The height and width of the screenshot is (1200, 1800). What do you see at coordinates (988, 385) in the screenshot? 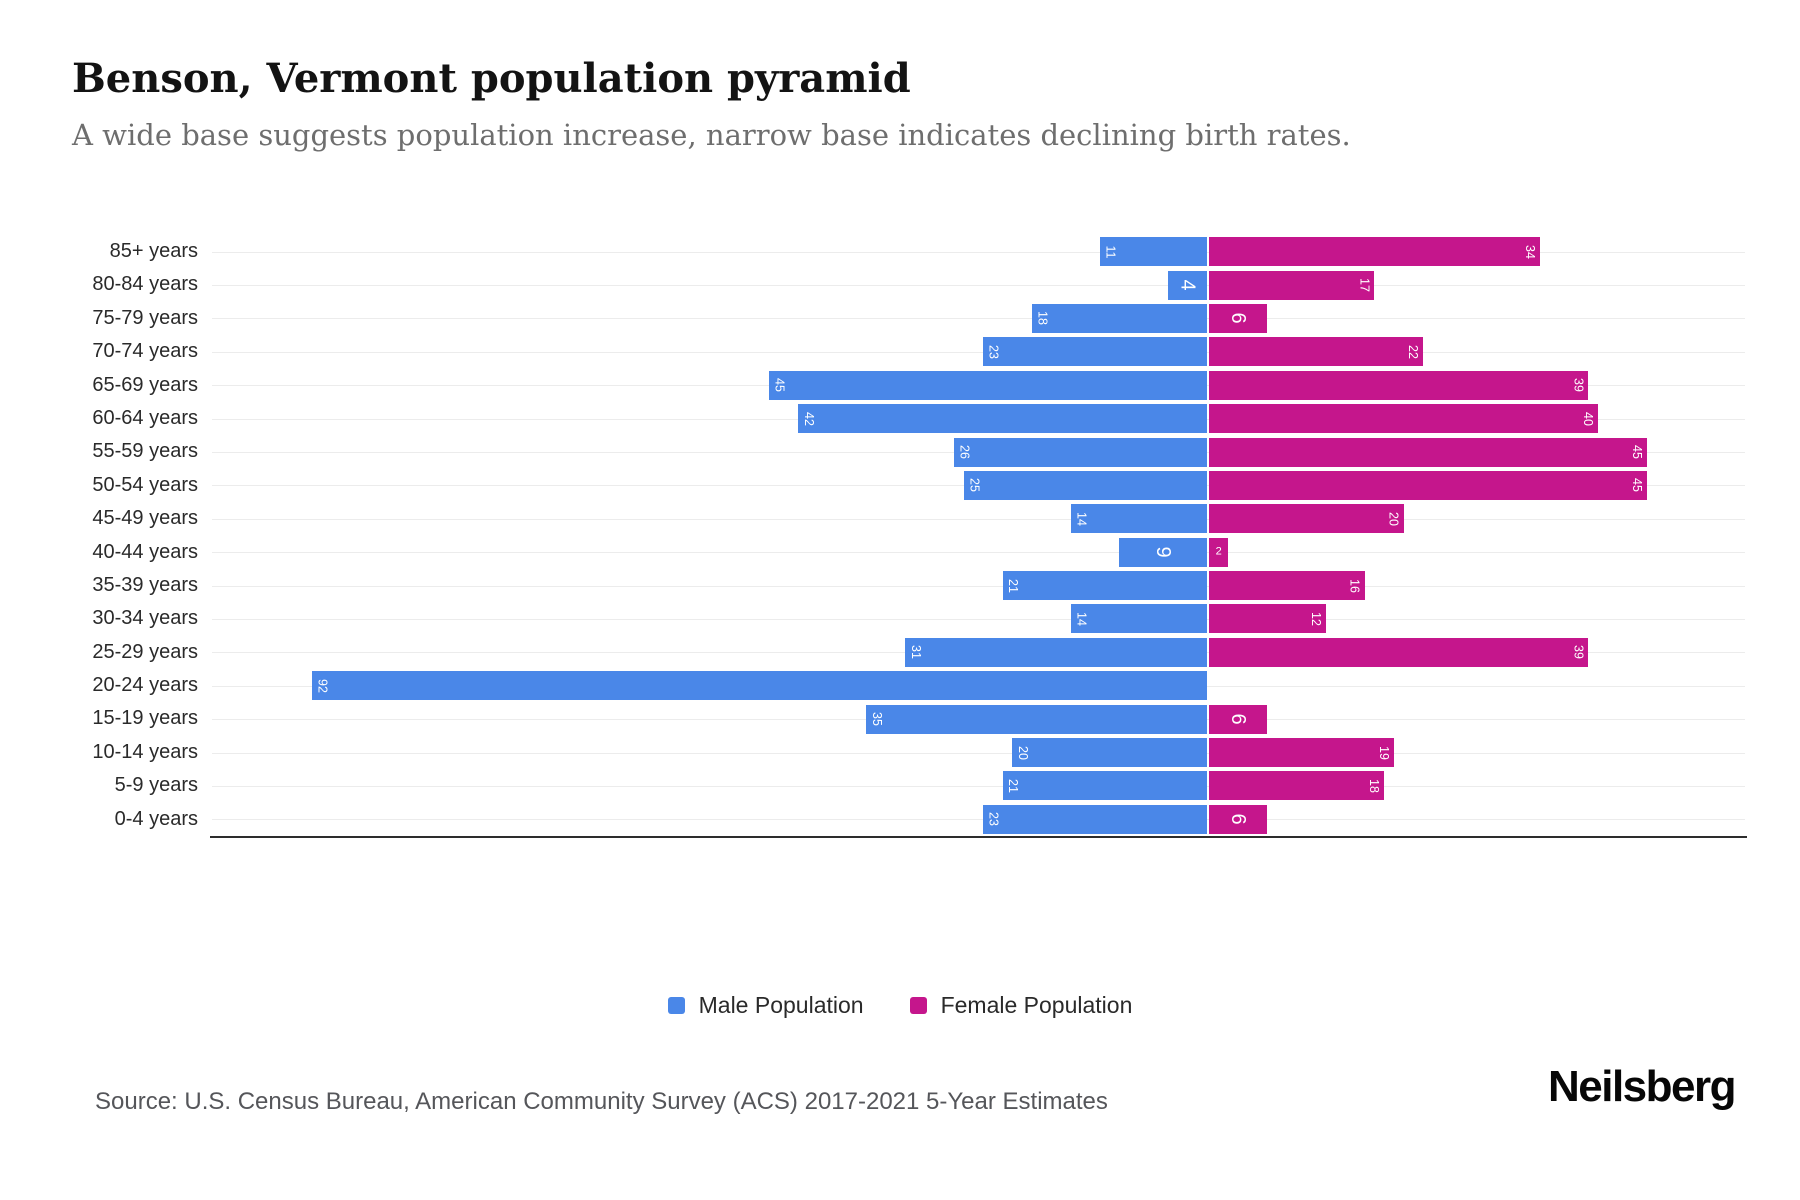
I see `male-bar: 45` at bounding box center [988, 385].